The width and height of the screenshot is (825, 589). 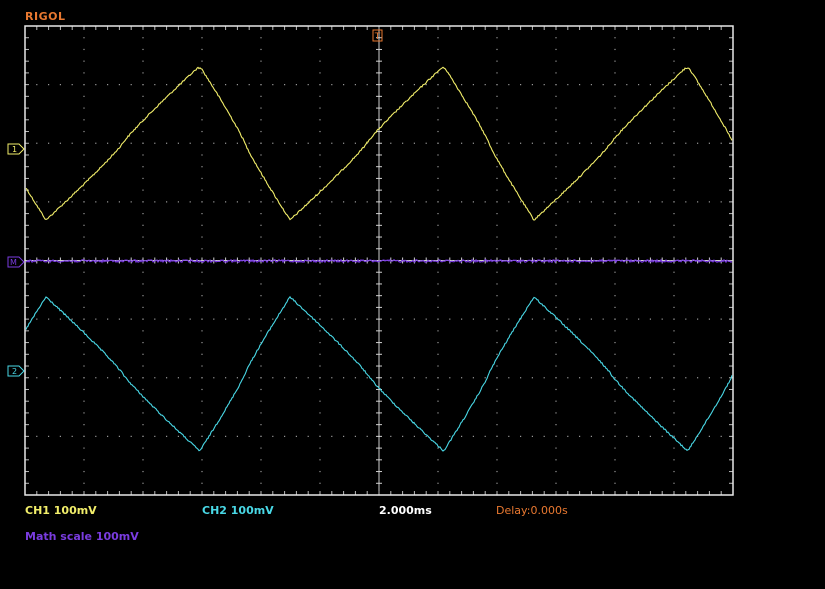 I want to click on delay-readout: Delay:0.000s, so click(x=532, y=510).